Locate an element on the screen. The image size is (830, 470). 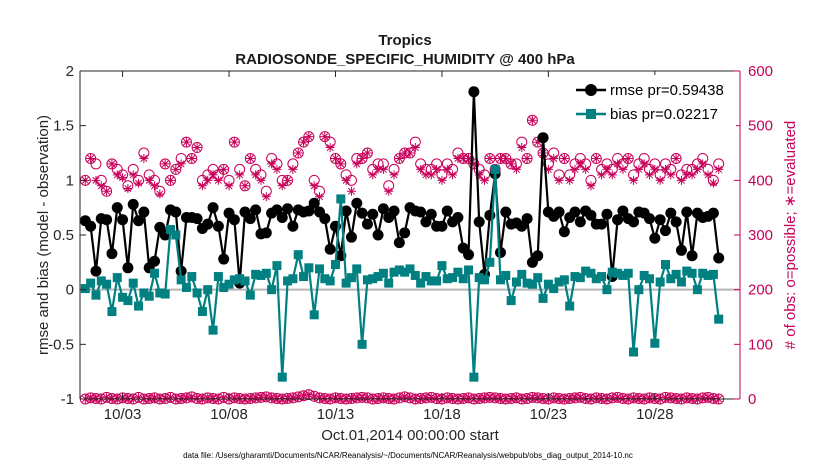
legend-rmse-label: rmse pr=0.59438 is located at coordinates (667, 90).